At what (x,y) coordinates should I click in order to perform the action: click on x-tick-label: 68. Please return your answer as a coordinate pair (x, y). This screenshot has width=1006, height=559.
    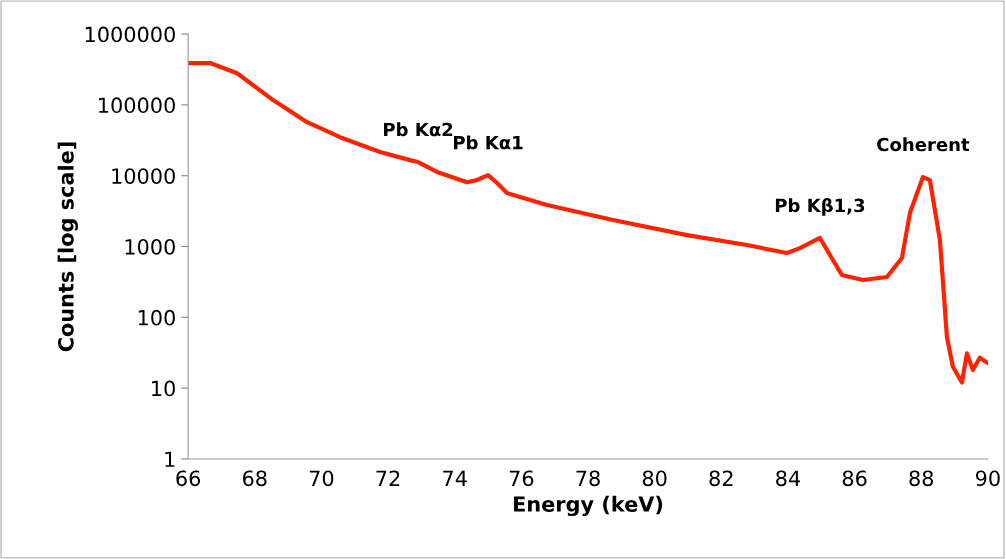
    Looking at the image, I should click on (254, 478).